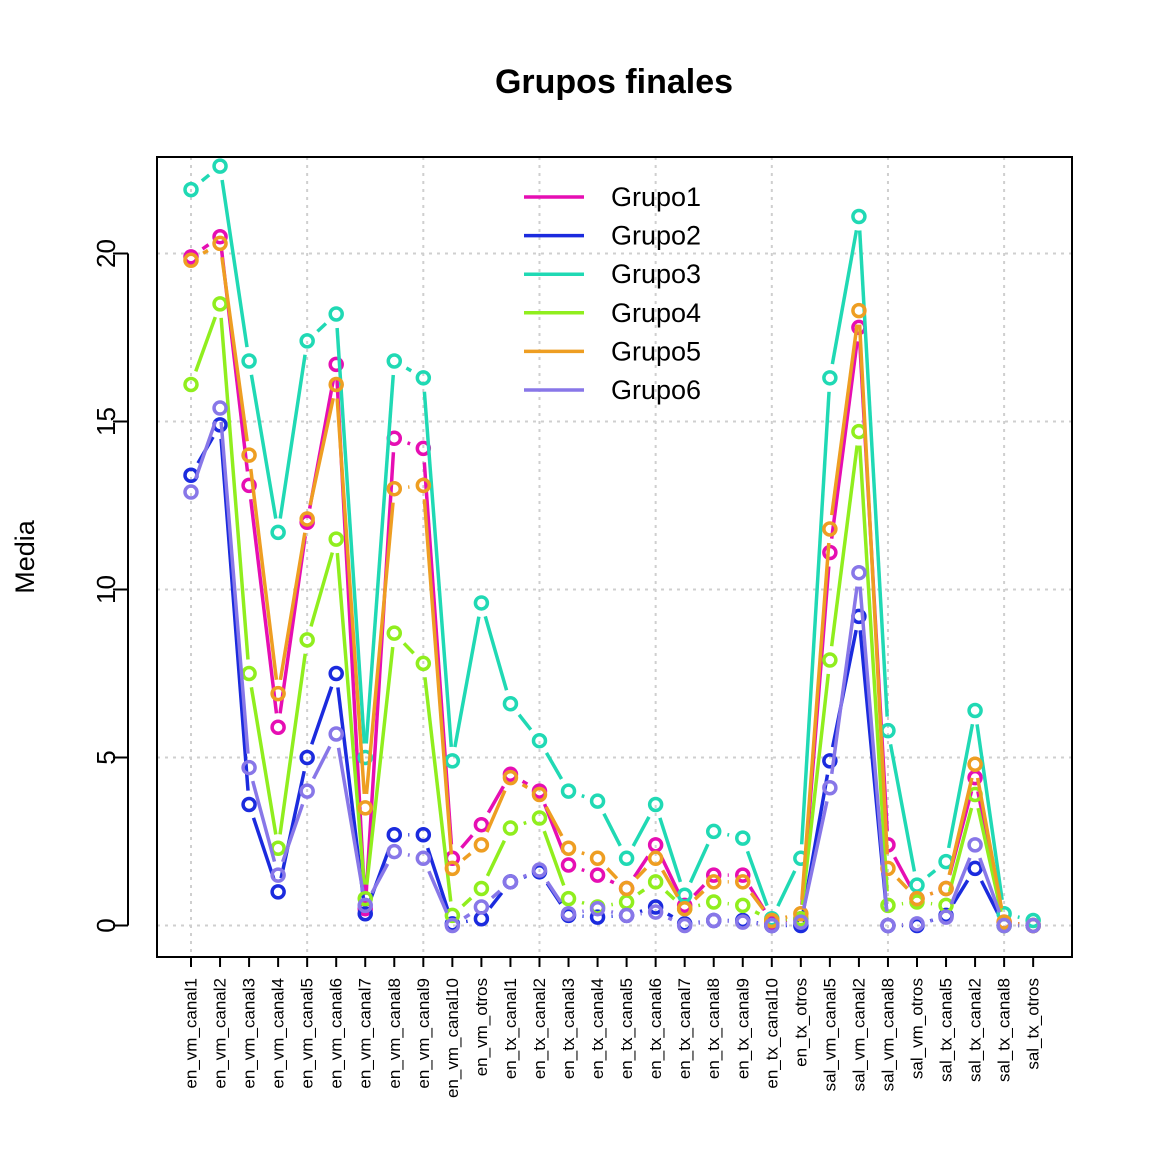 Image resolution: width=1152 pixels, height=1152 pixels. Describe the element at coordinates (887, 1034) in the screenshot. I see `x-tick-label: sal_vm_canal8` at that location.